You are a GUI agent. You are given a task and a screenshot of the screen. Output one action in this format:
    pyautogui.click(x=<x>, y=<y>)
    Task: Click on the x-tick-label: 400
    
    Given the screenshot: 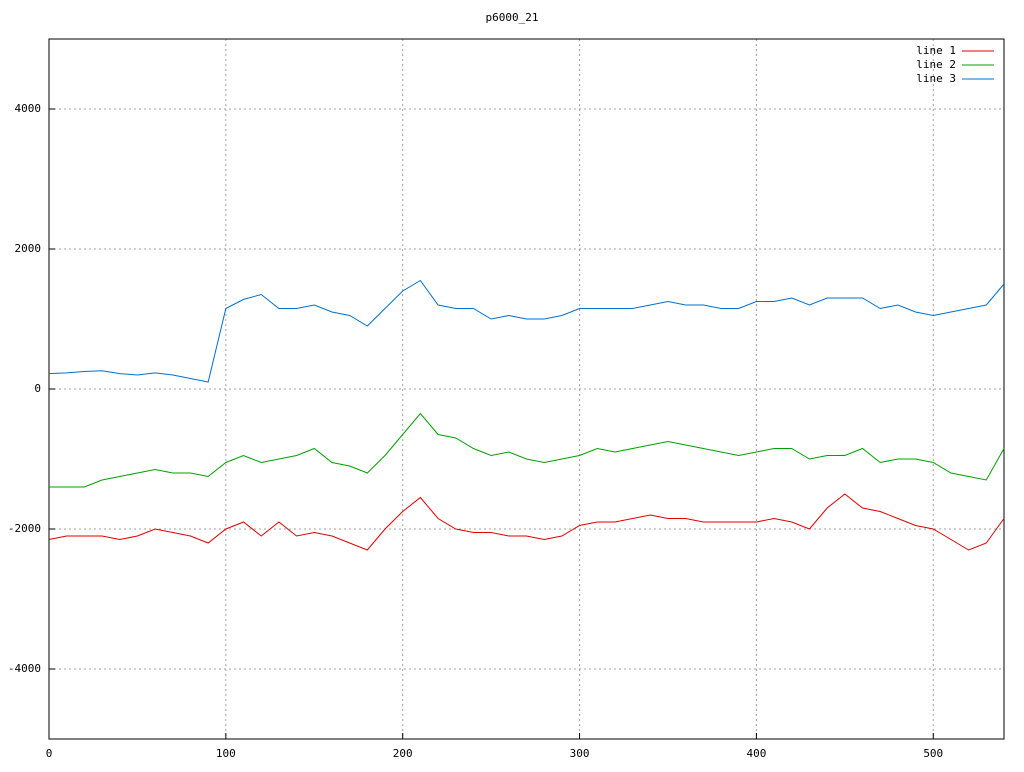 What is the action you would take?
    pyautogui.click(x=756, y=753)
    